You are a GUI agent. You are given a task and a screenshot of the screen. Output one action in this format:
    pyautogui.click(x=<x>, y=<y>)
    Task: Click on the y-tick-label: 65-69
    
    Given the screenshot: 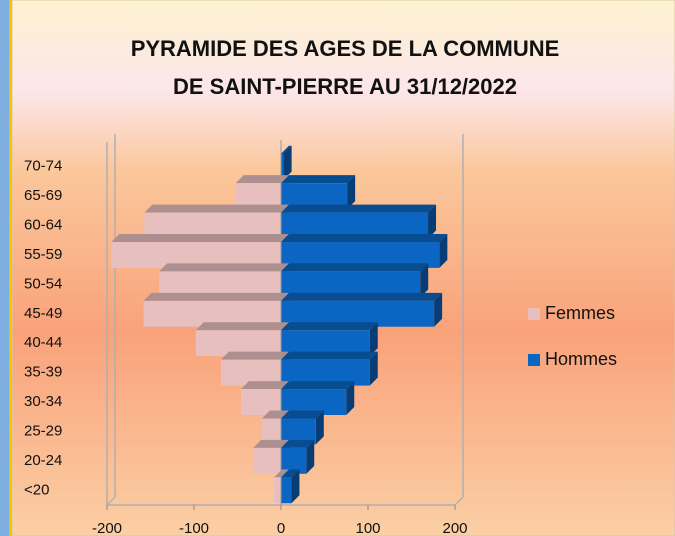 What is the action you would take?
    pyautogui.click(x=43, y=195)
    